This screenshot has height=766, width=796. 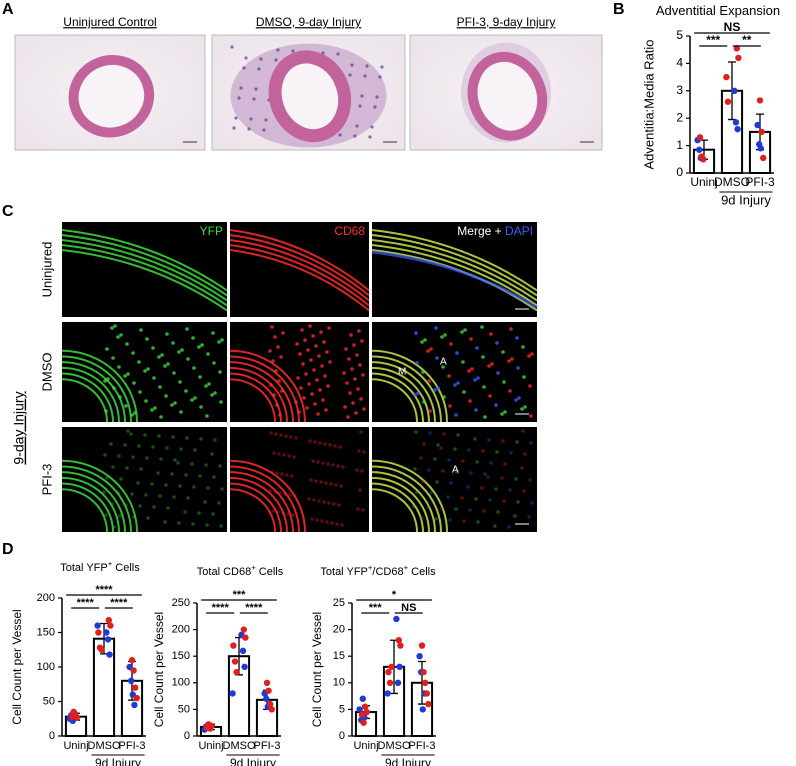 I want to click on title-part: +, so click(x=406, y=567).